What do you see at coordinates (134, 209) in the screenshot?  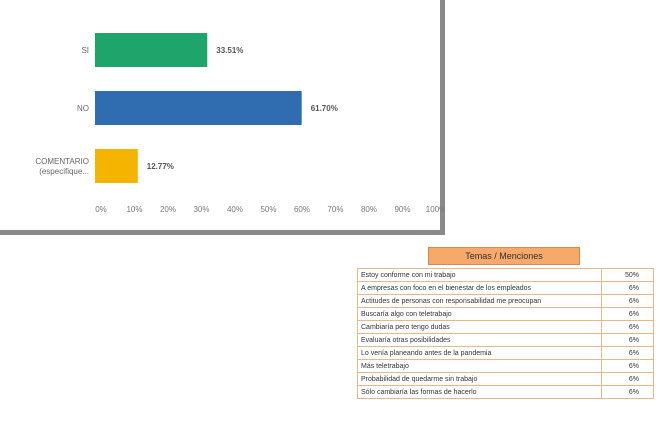 I see `x-tick-label: 10%` at bounding box center [134, 209].